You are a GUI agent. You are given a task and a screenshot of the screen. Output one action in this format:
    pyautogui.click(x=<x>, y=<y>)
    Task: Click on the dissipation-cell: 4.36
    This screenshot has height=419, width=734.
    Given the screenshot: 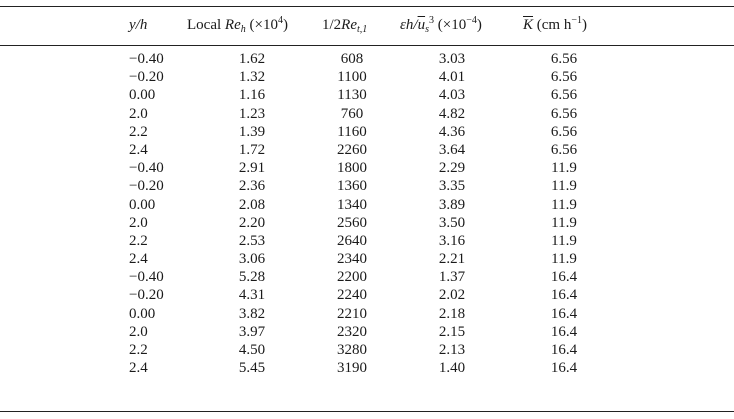 What is the action you would take?
    pyautogui.click(x=452, y=131)
    